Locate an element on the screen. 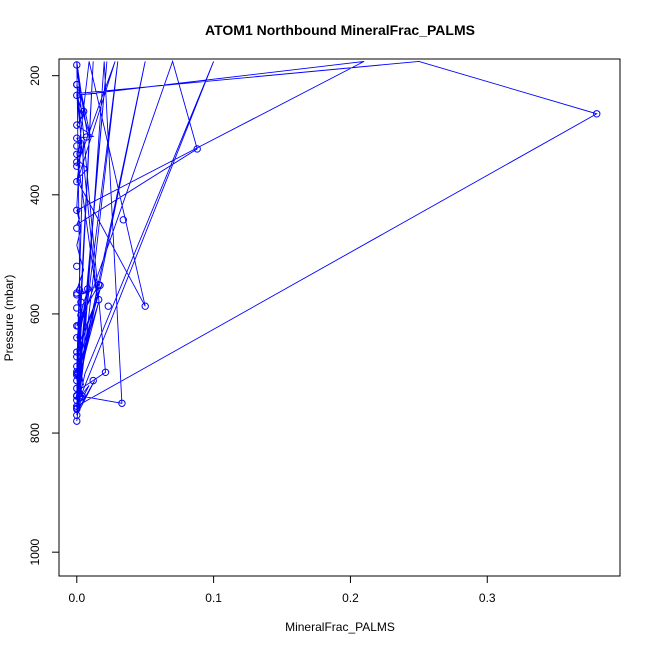  x-tick-label: 0.3 is located at coordinates (487, 598).